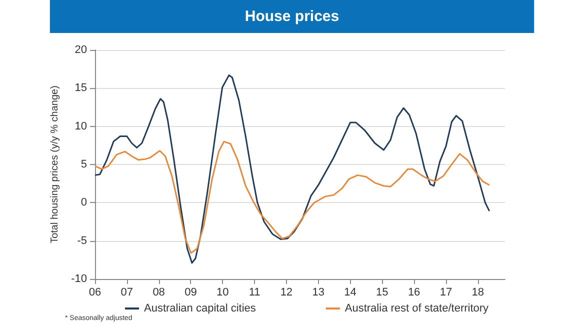  I want to click on y-tick-label: 20, so click(80, 50).